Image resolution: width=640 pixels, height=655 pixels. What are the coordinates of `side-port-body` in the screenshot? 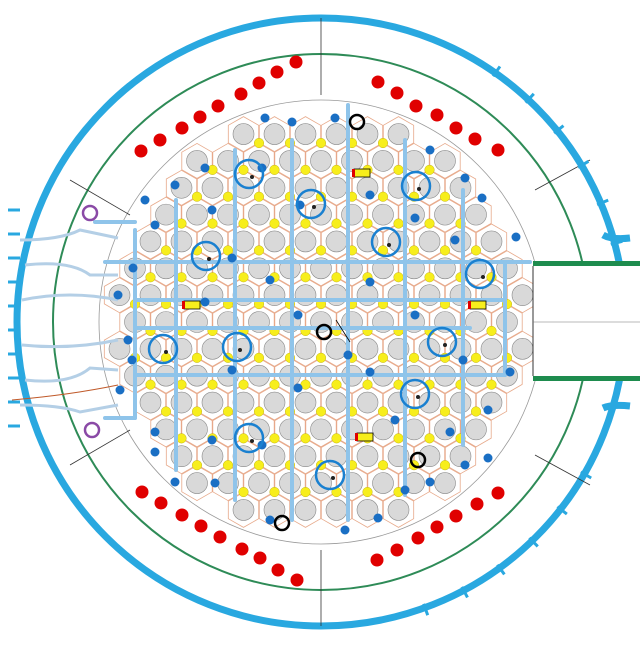 It's located at (586, 321).